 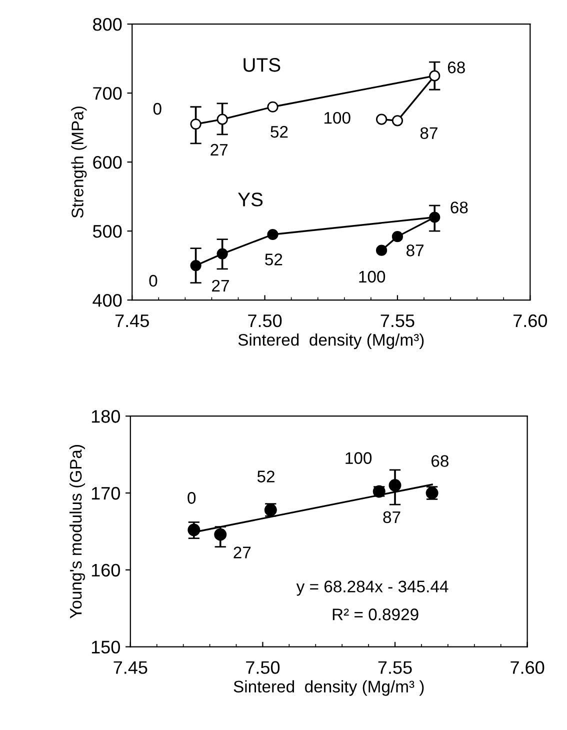 What do you see at coordinates (79, 162) in the screenshot?
I see `y-axis-title: Strength (MPa)` at bounding box center [79, 162].